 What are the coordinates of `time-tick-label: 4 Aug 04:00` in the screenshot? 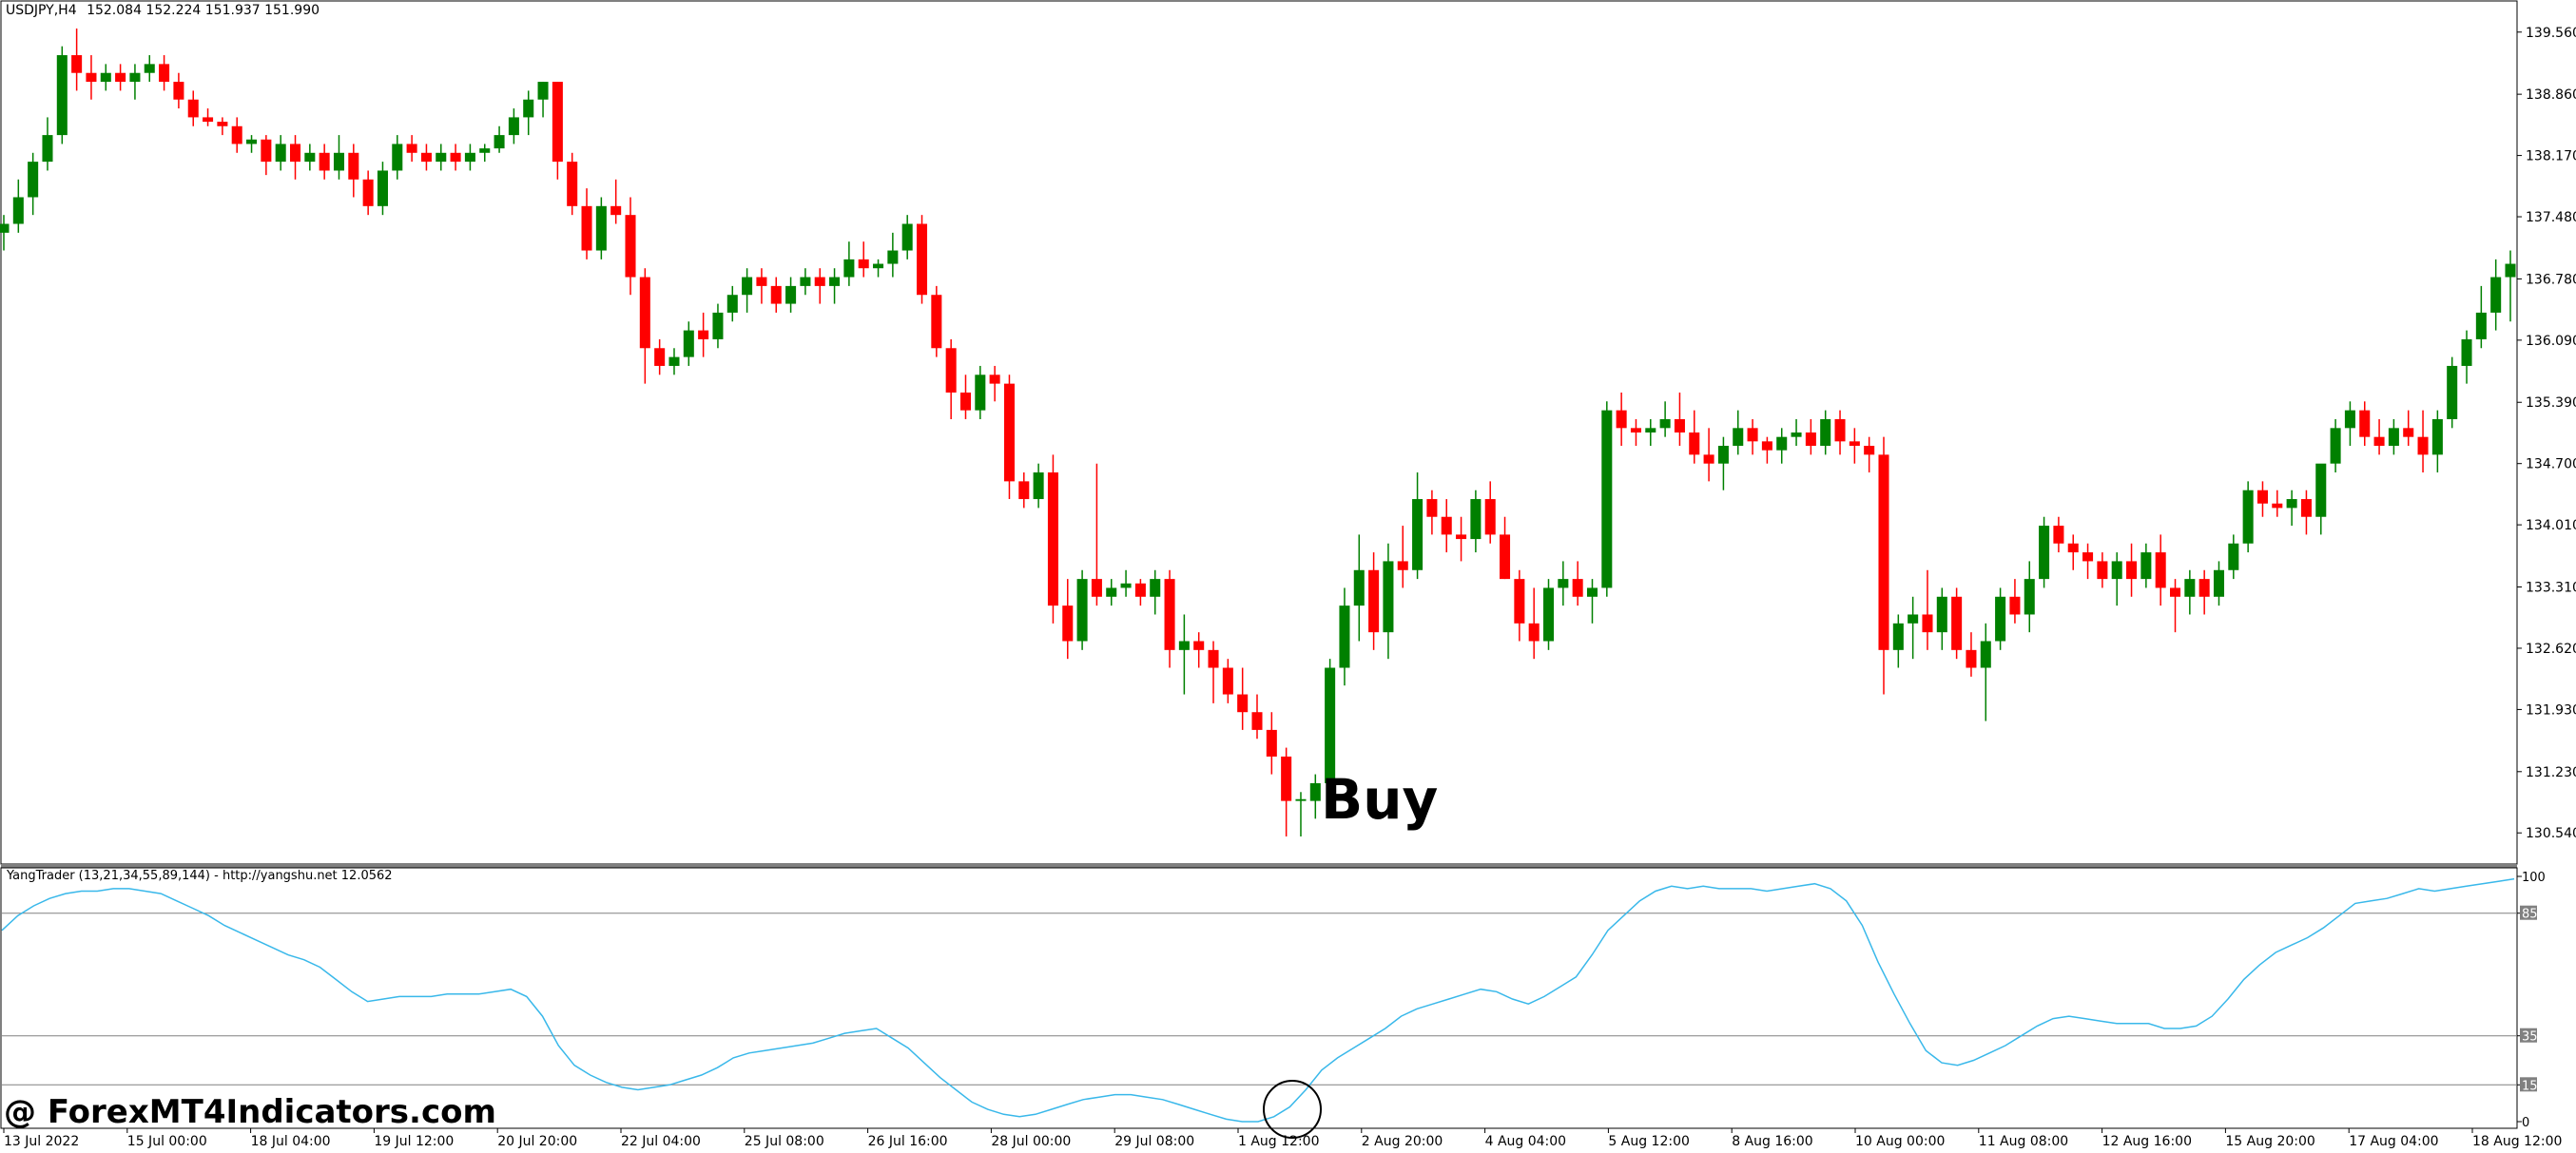 It's located at (1526, 1141).